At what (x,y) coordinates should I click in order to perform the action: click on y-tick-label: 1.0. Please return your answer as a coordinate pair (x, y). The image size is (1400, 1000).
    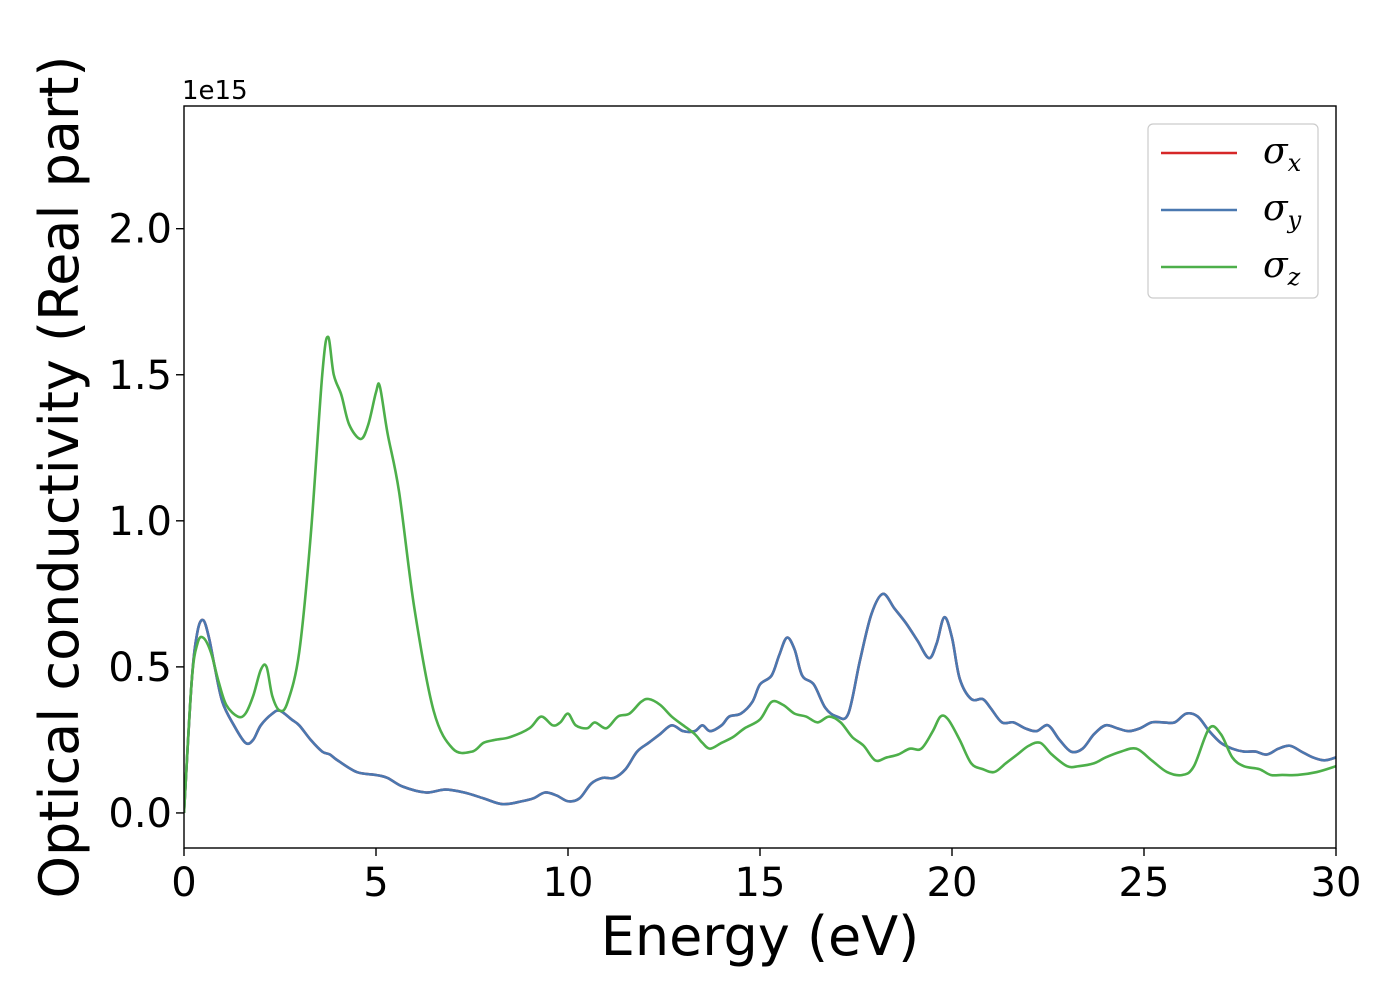
    Looking at the image, I should click on (140, 522).